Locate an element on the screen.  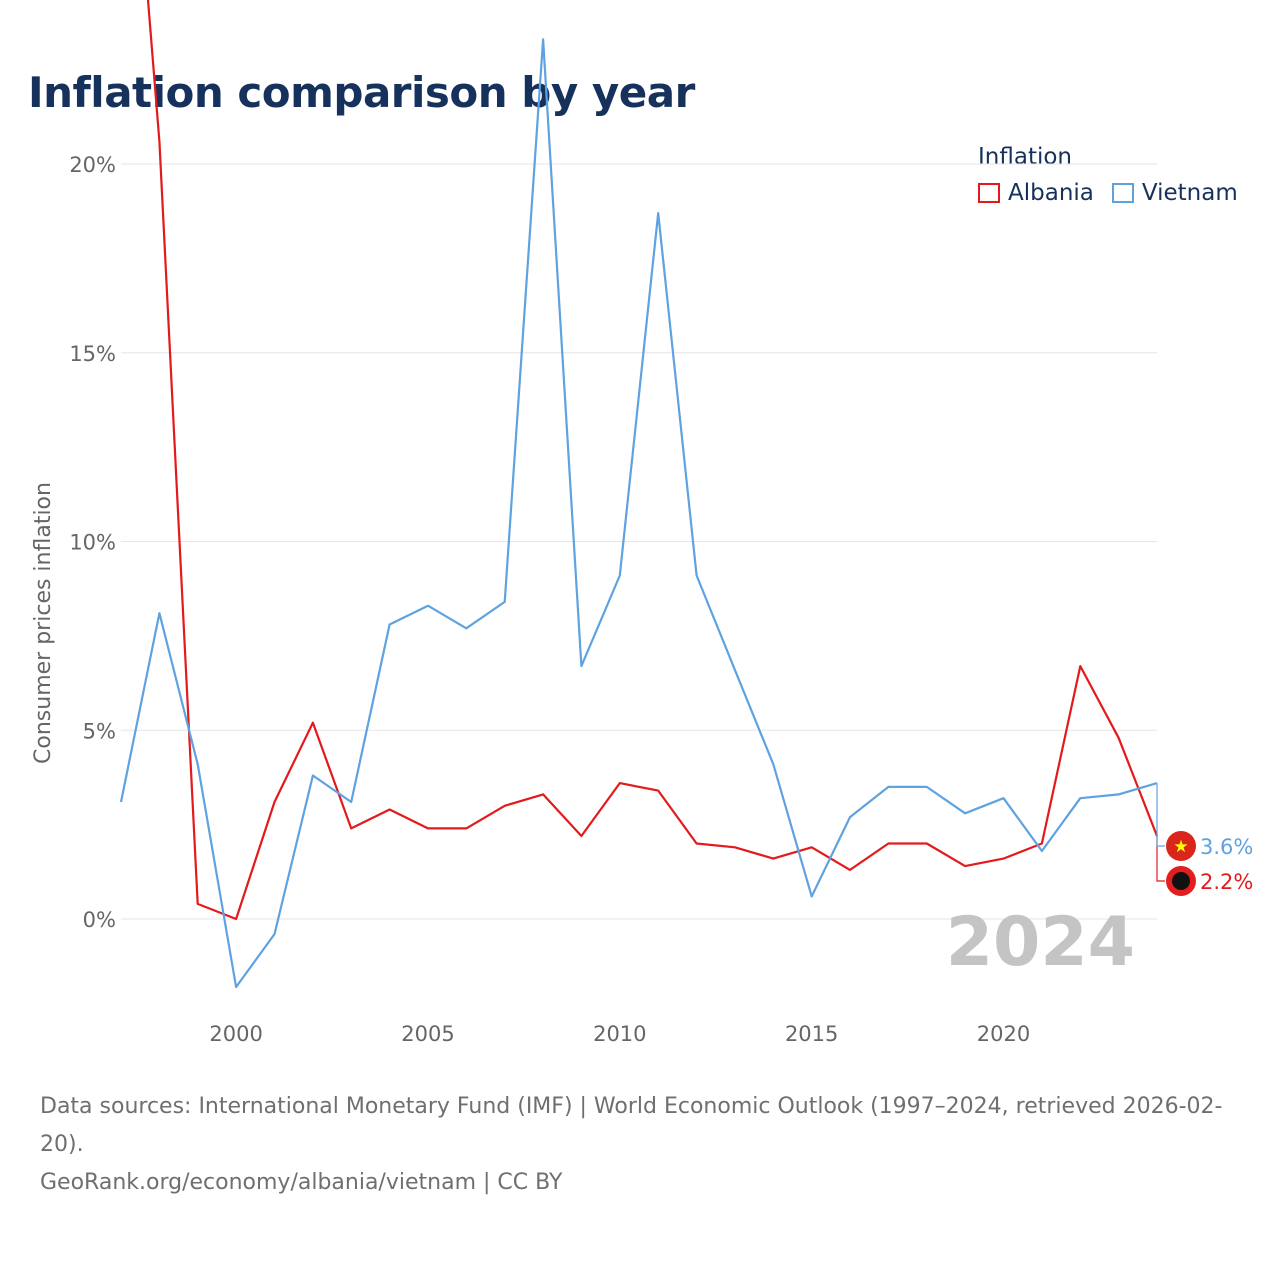
y-tick-label: 15% is located at coordinates (92, 354).